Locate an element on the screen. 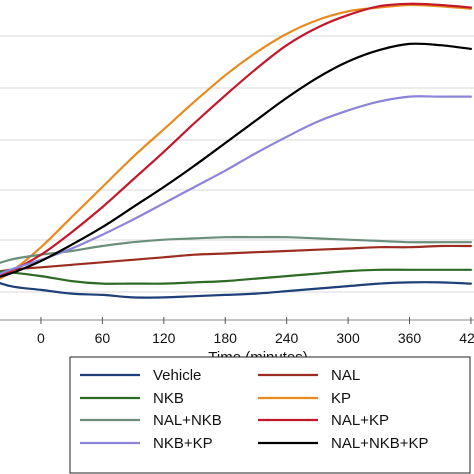  x-tick-label: 0 is located at coordinates (41, 338).